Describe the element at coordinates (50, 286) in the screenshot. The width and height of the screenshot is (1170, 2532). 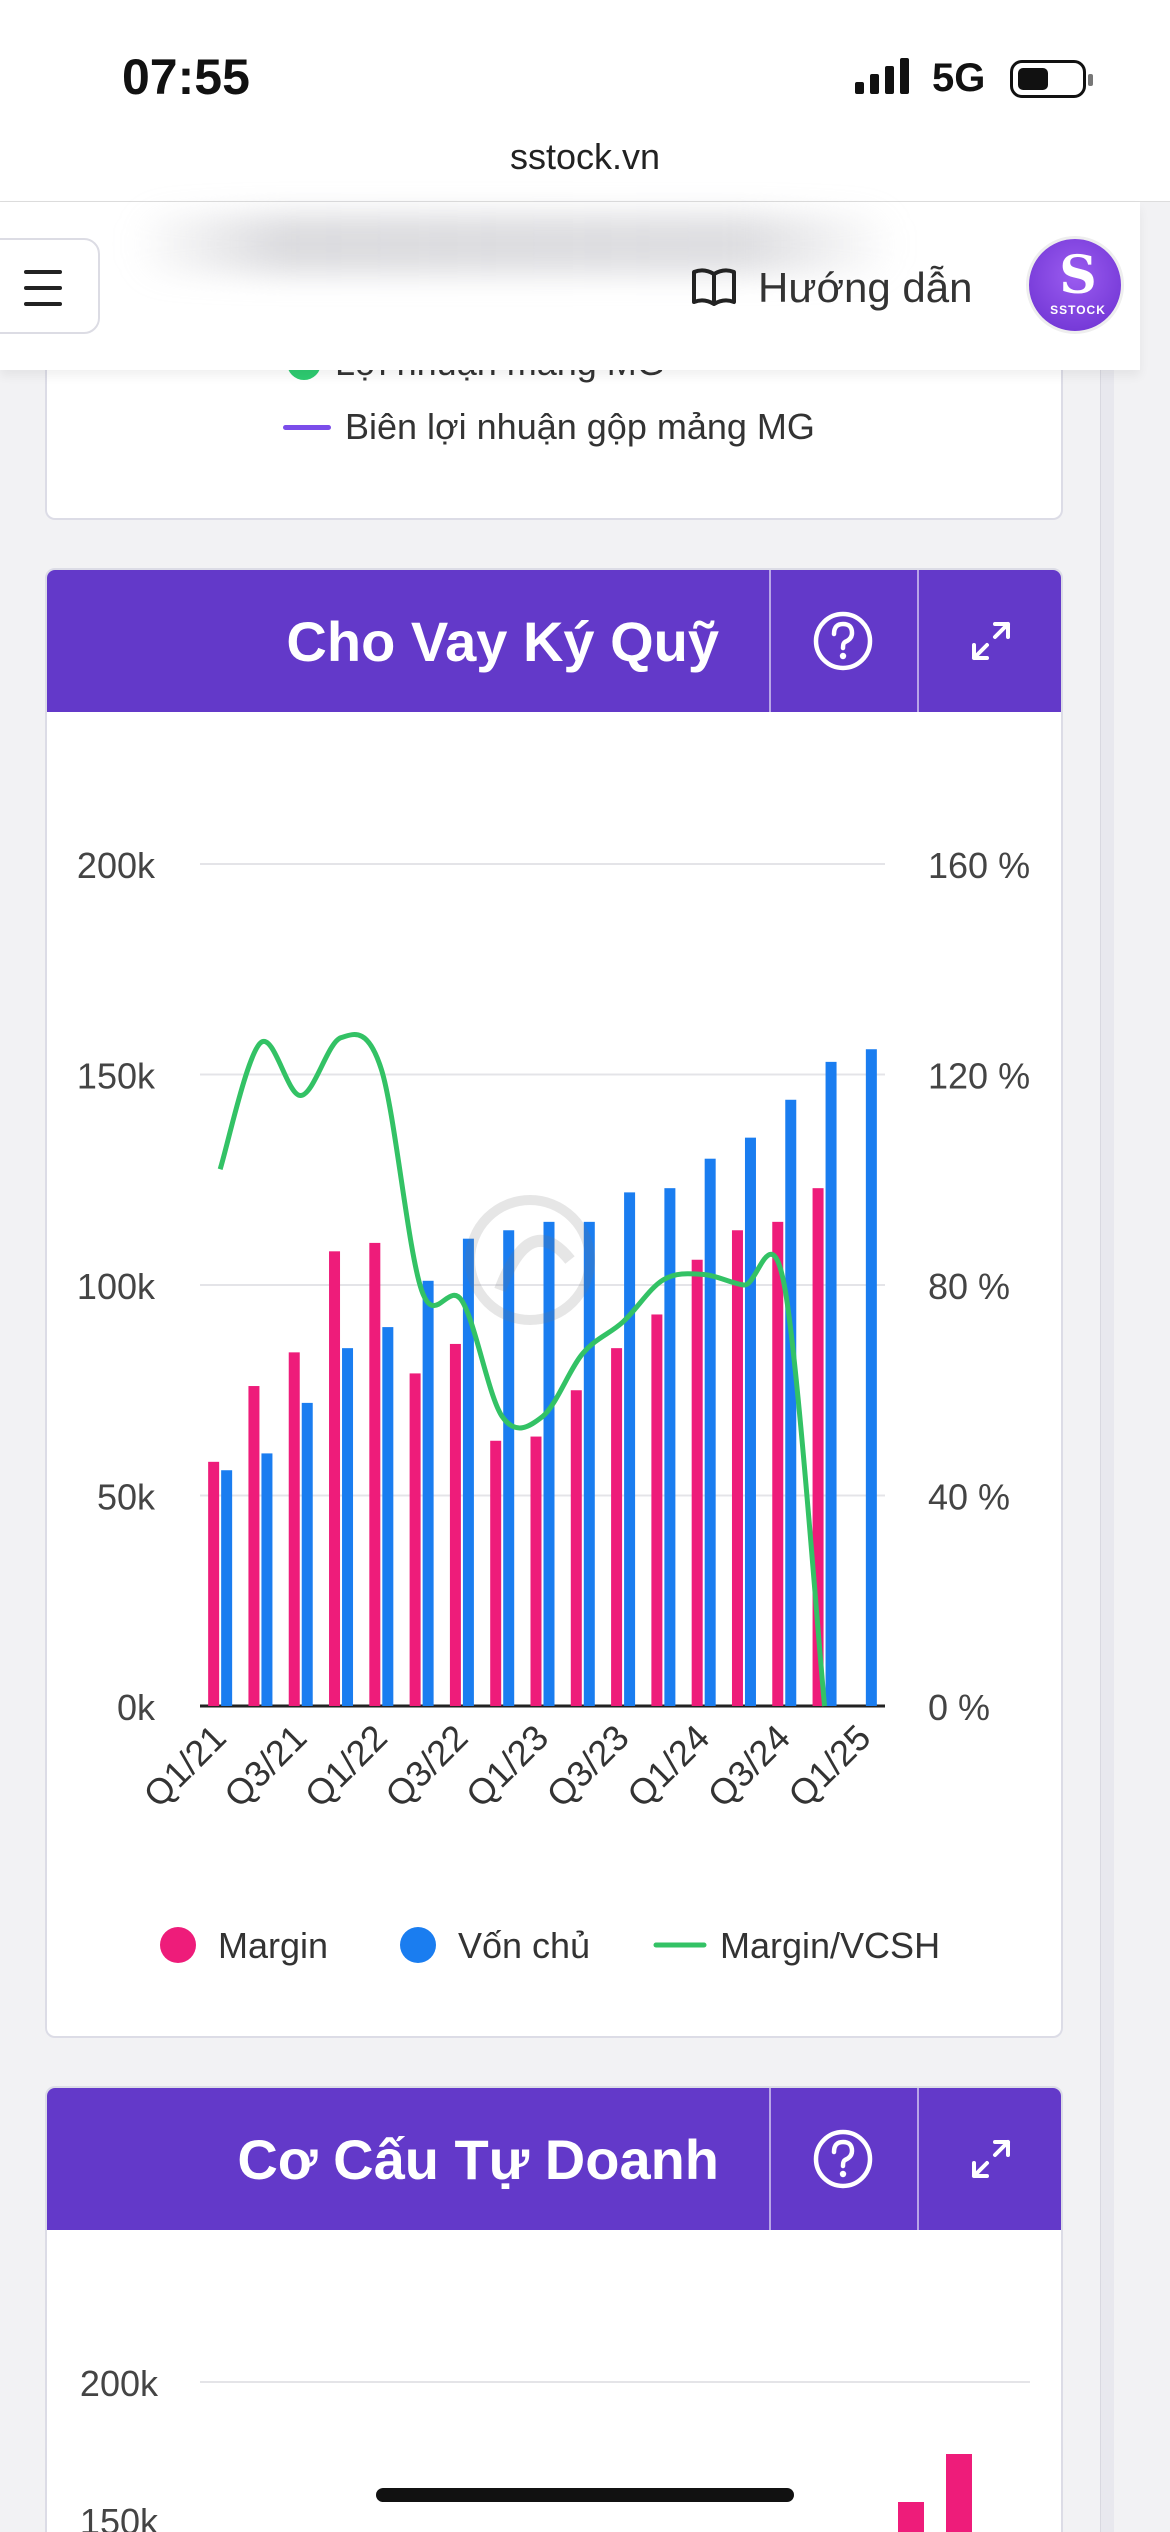
I see `menu-button` at that location.